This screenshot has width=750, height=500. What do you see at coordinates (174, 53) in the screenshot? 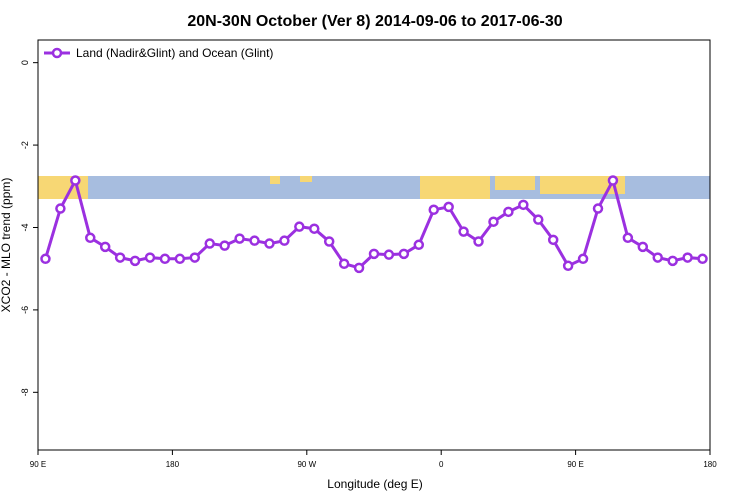
I see `legend-label: Land (Nadir&Glint) and Ocean (Glint)` at bounding box center [174, 53].